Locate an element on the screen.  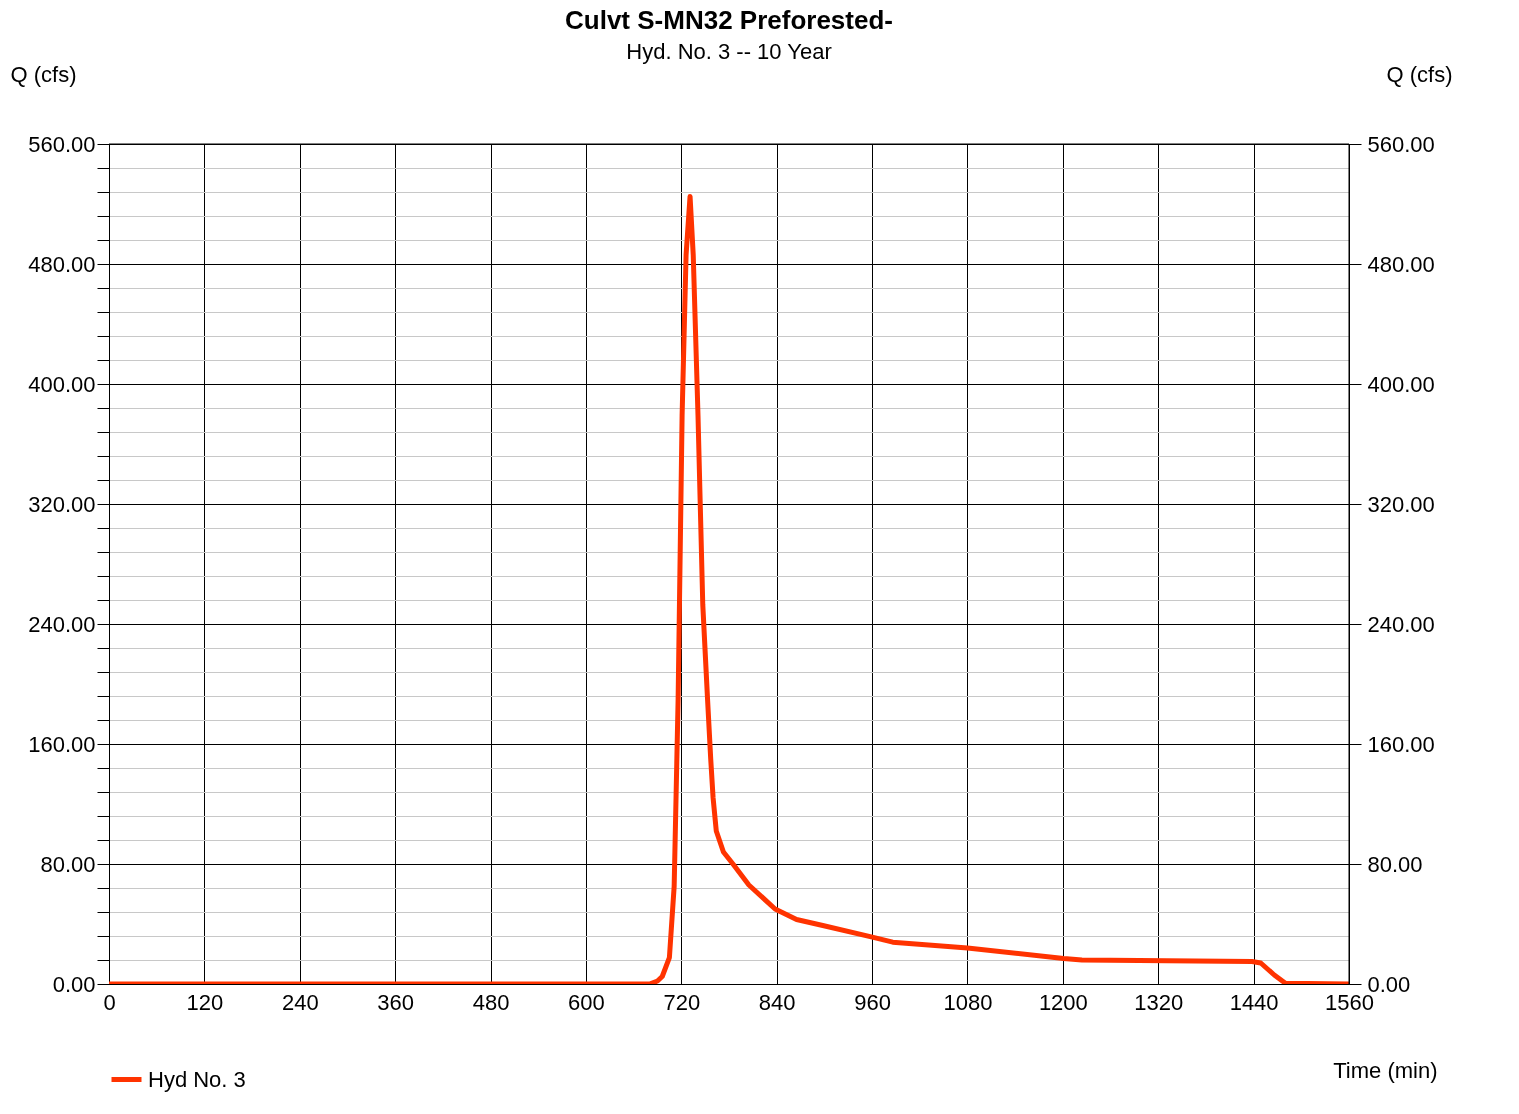
legend-label: Hyd No. 3 is located at coordinates (197, 1079).